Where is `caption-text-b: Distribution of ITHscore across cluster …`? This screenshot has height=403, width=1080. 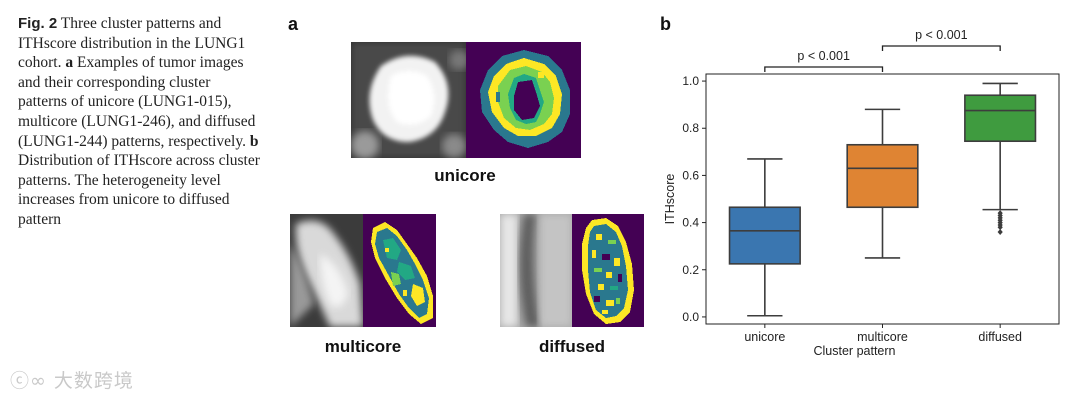
caption-text-b: Distribution of ITHscore across cluster … is located at coordinates (139, 190).